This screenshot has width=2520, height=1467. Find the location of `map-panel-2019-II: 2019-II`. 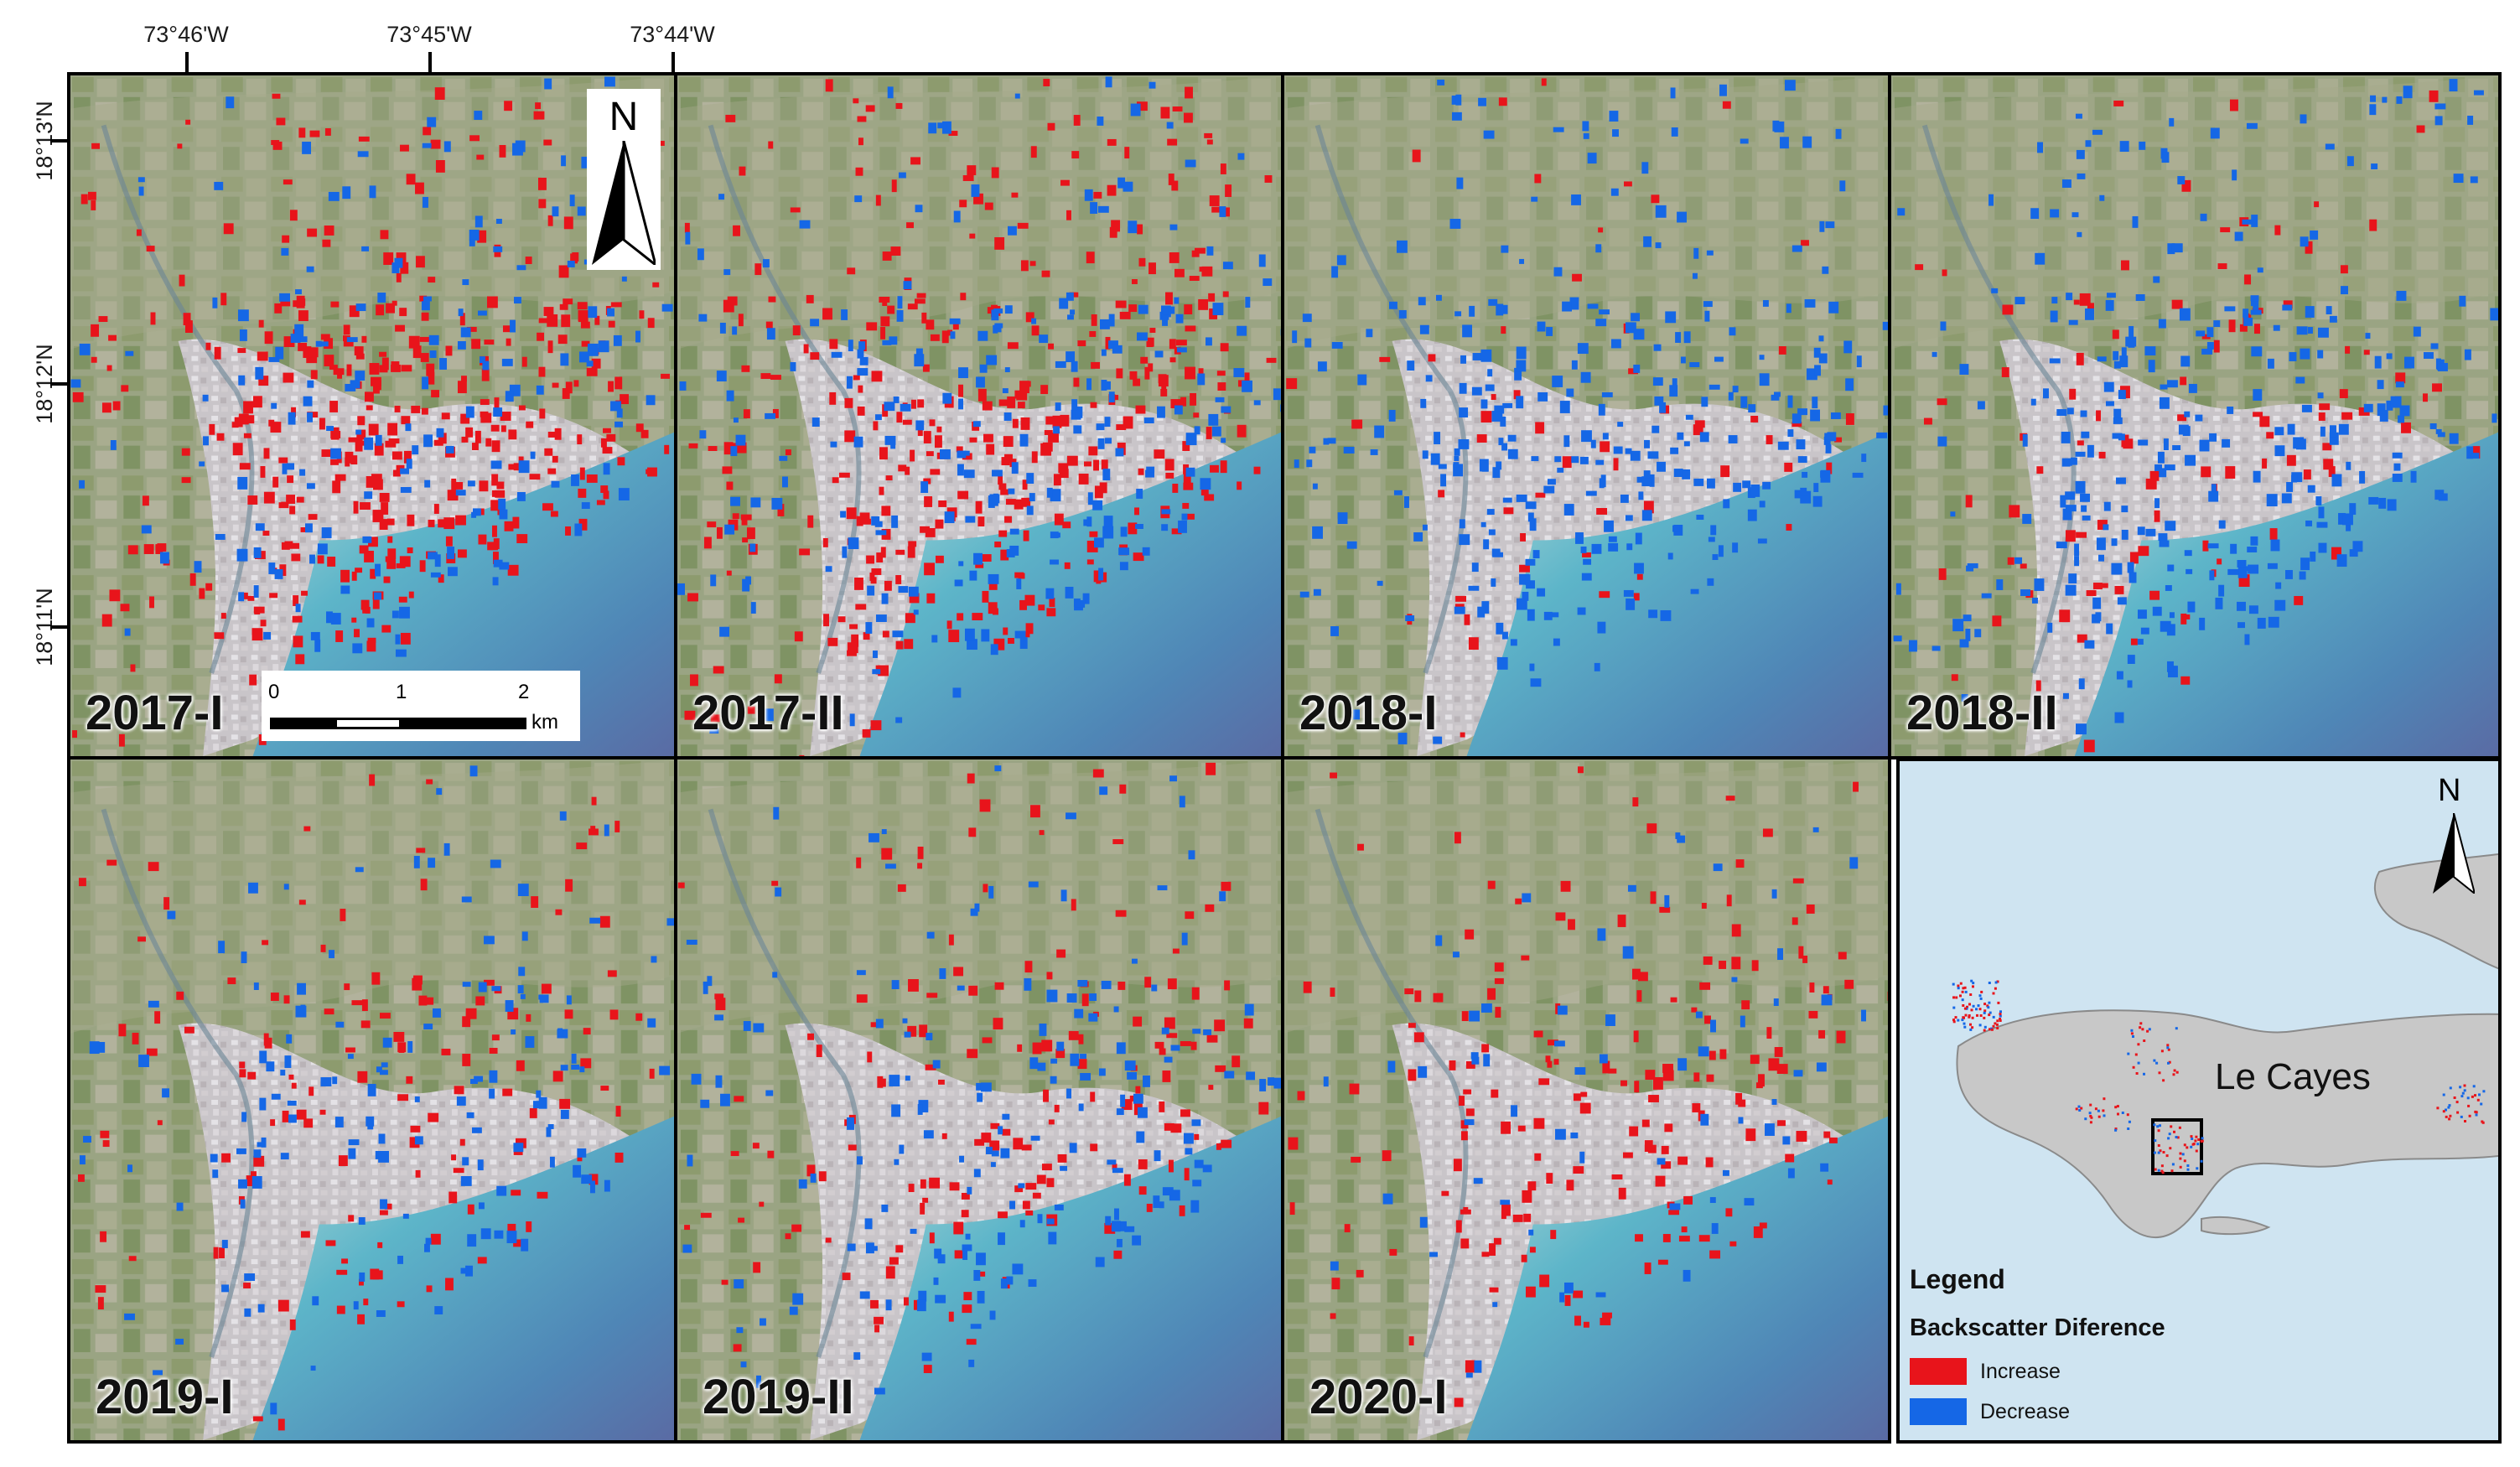

map-panel-2019-II: 2019-II is located at coordinates (979, 1100).